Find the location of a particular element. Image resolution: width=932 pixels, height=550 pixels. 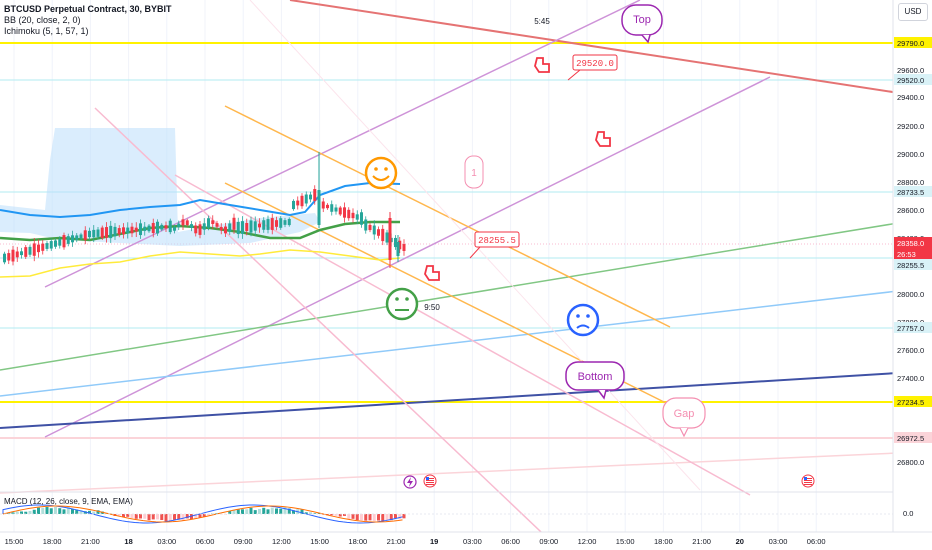

bb-legend: BB (20, close, 2, 0) is located at coordinates (42, 20).